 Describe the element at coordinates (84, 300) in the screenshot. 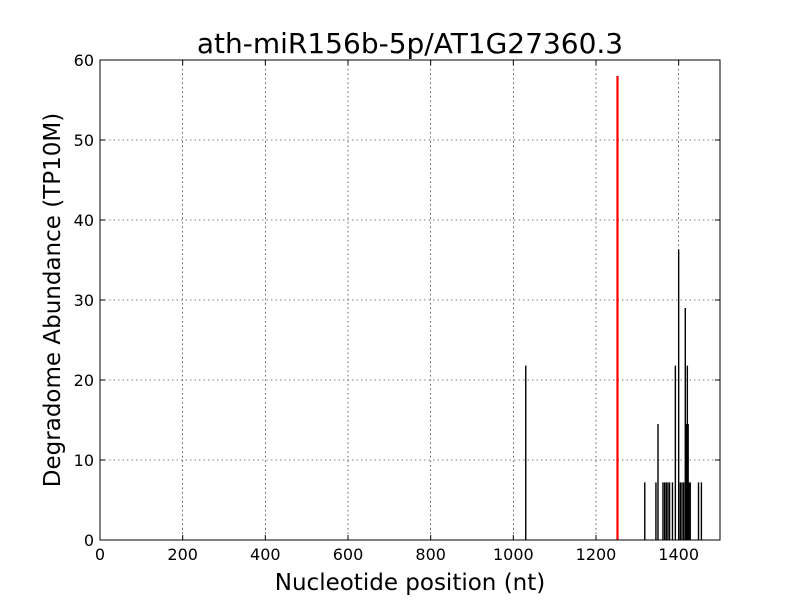

I see `y-tick-label: 30` at that location.